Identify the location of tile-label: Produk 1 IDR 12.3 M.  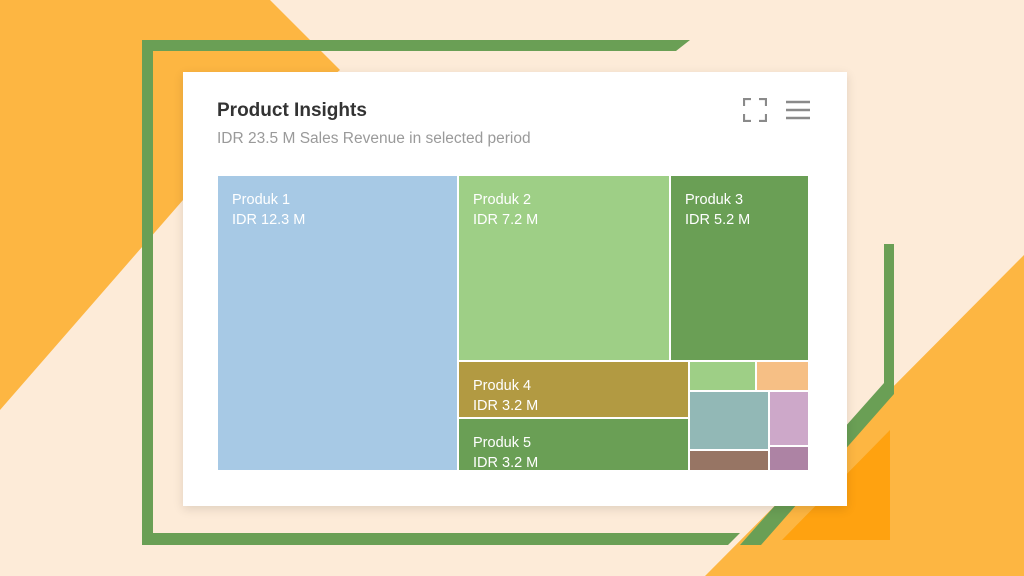
(268, 210).